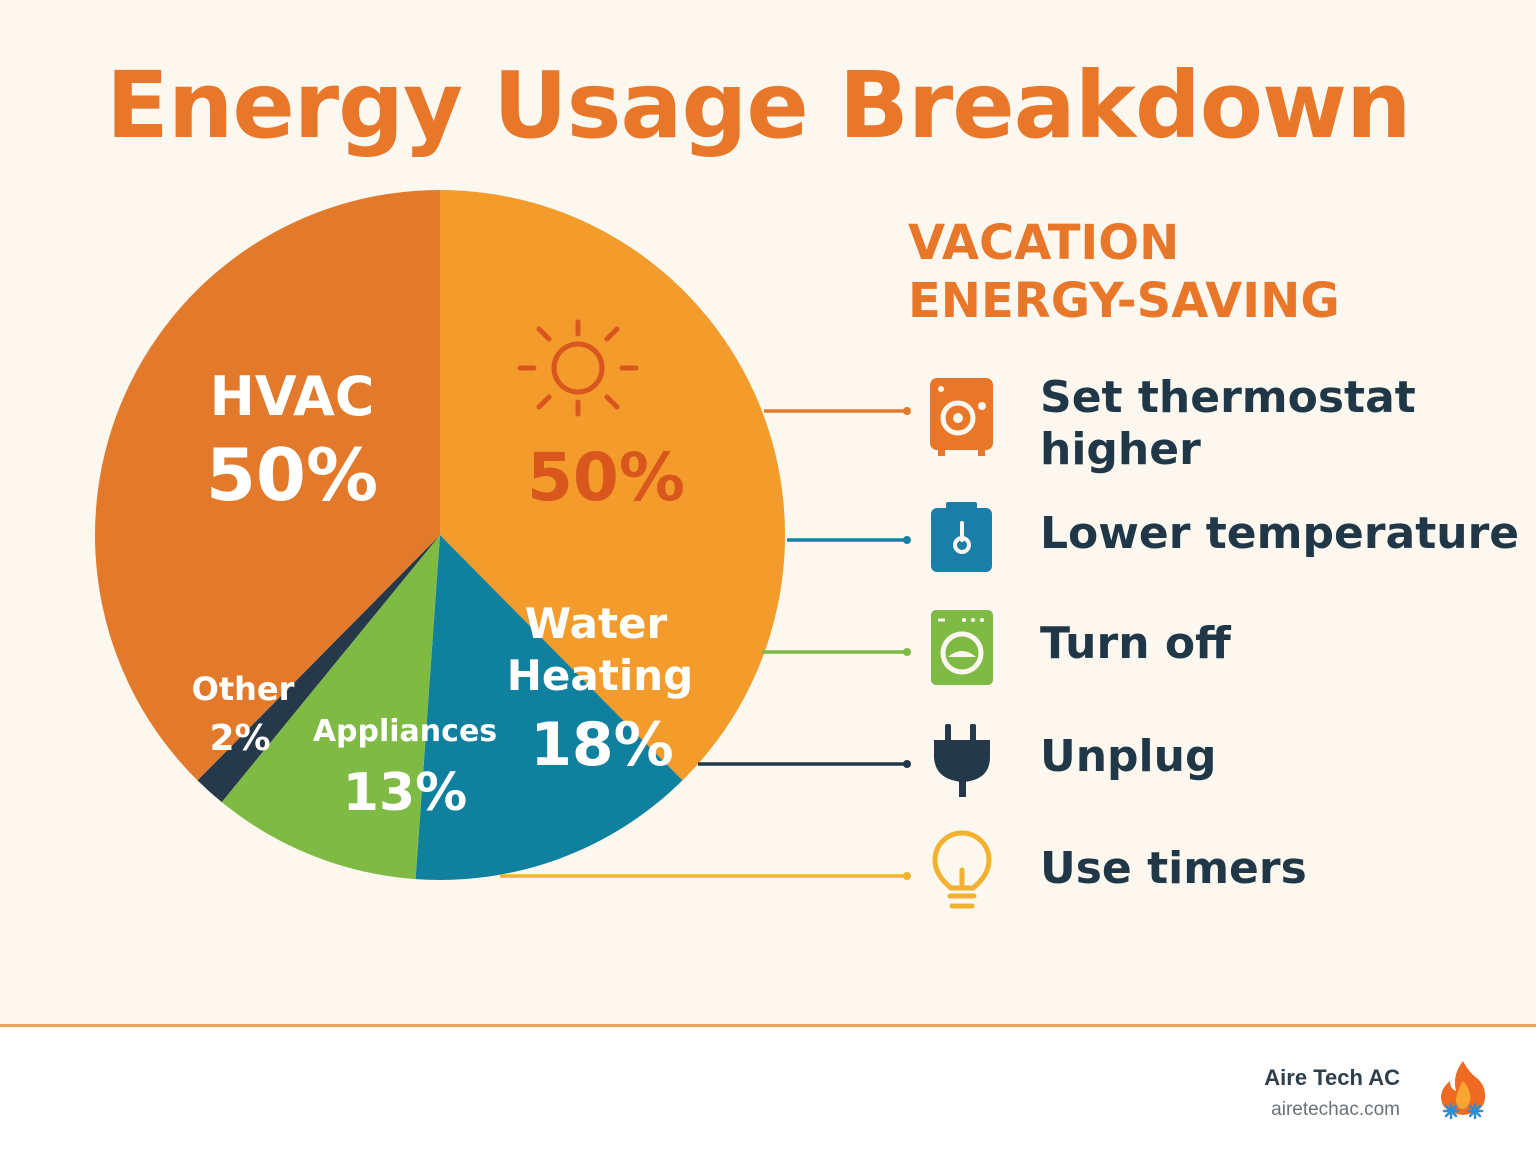 The image size is (1536, 1154). Describe the element at coordinates (1332, 1077) in the screenshot. I see `brand-name: Aire Tech AC` at that location.